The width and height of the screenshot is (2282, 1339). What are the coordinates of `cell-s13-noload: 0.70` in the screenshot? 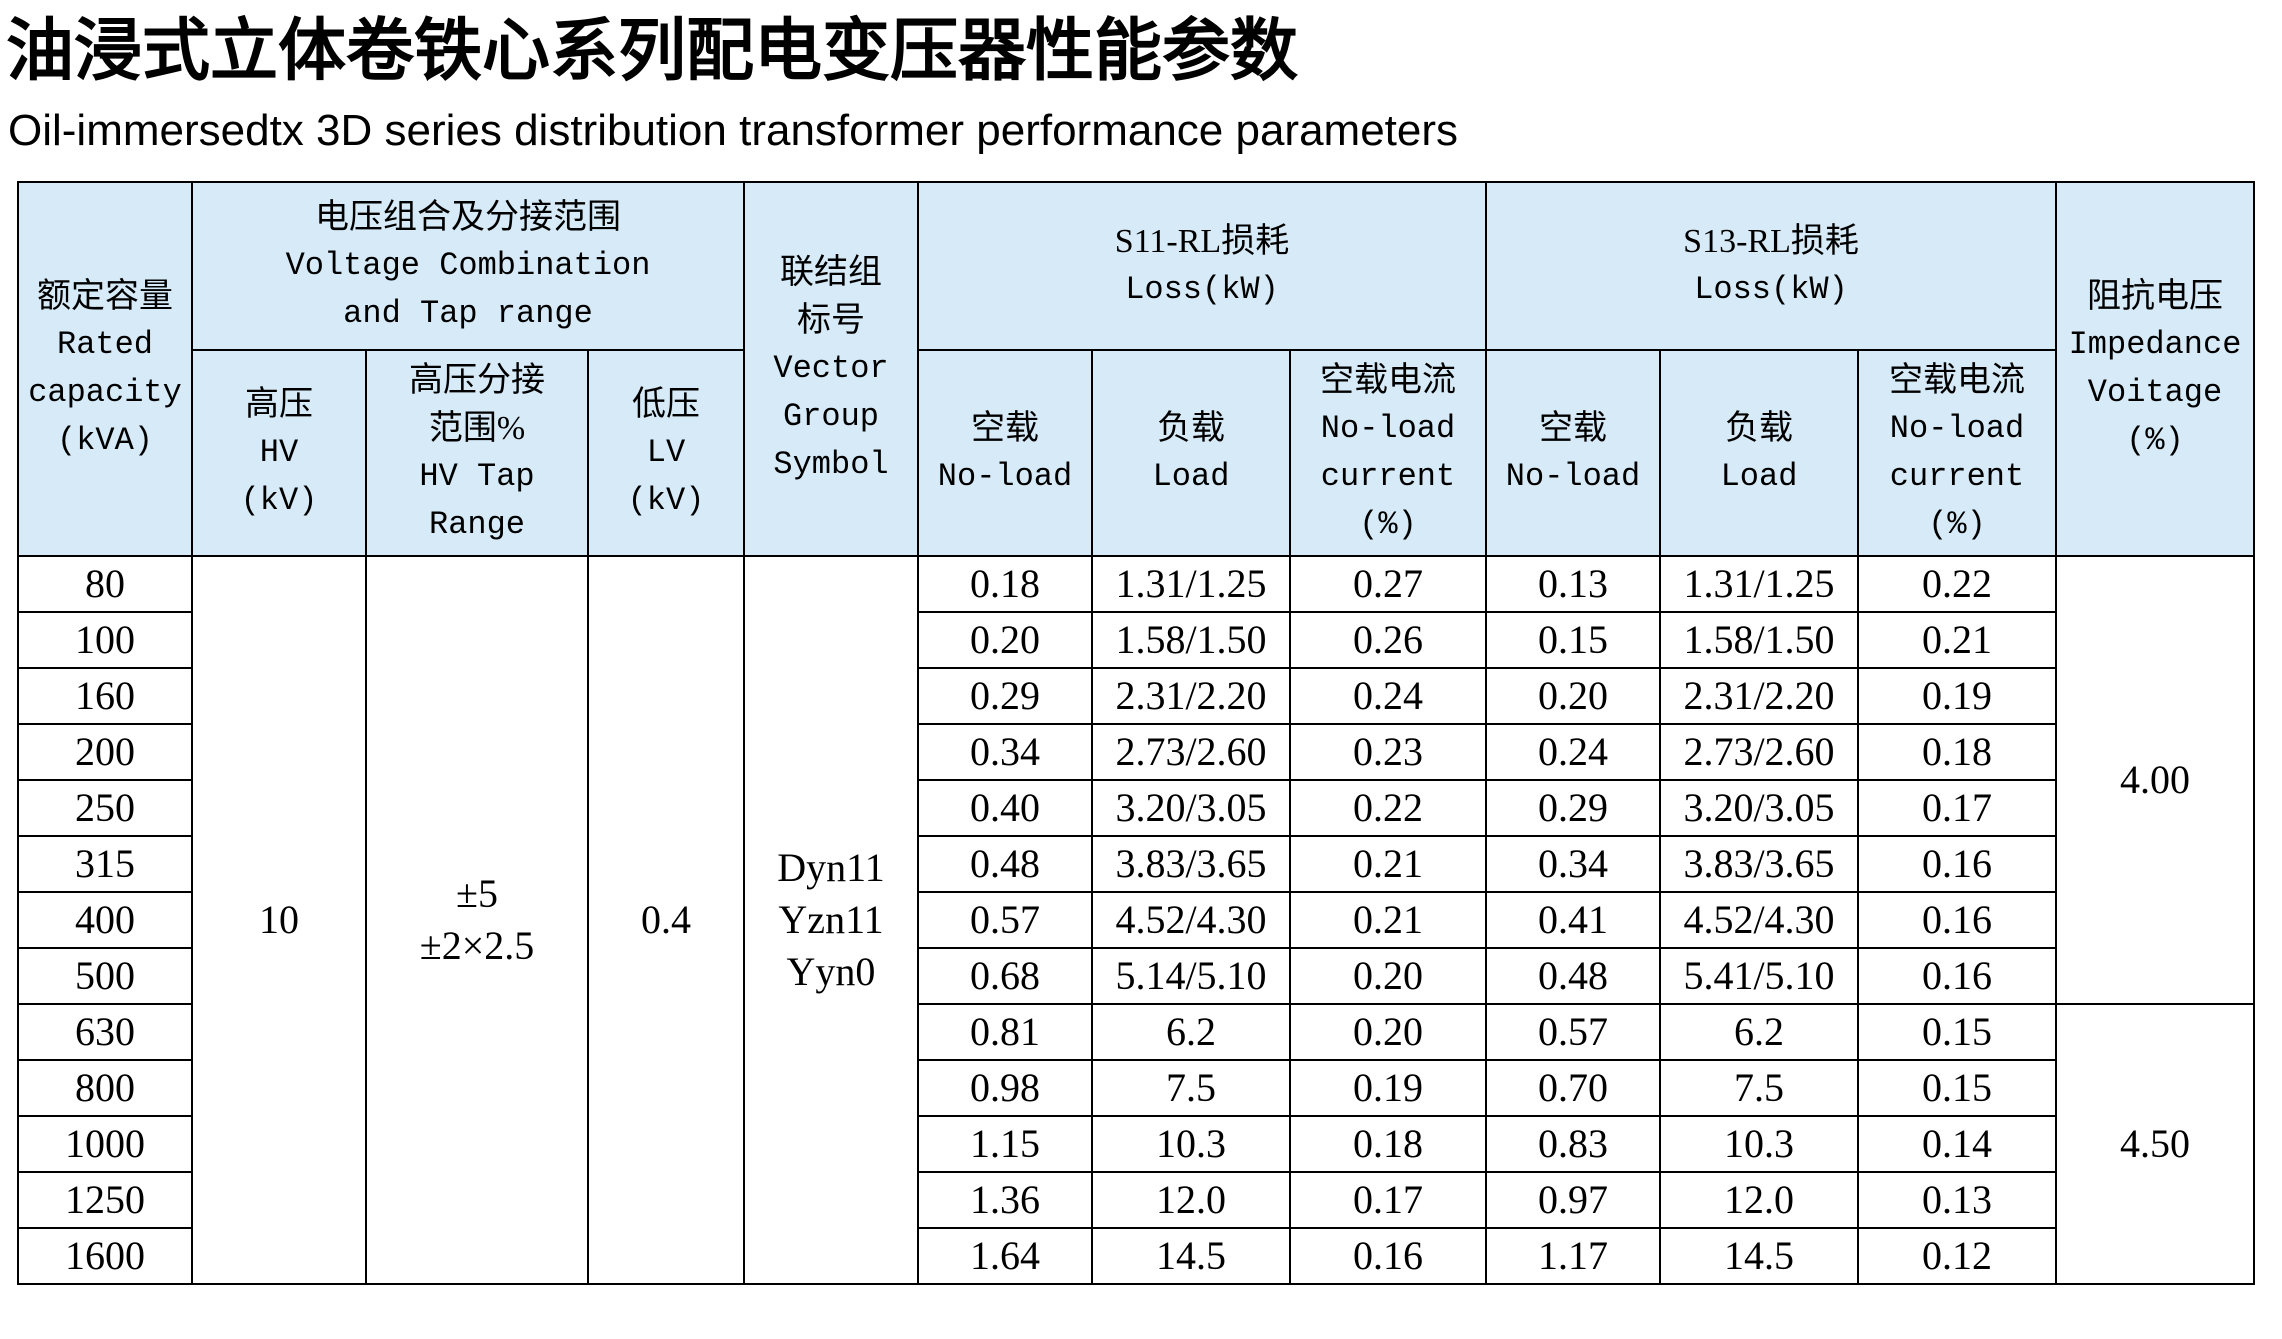 It's located at (1573, 1088).